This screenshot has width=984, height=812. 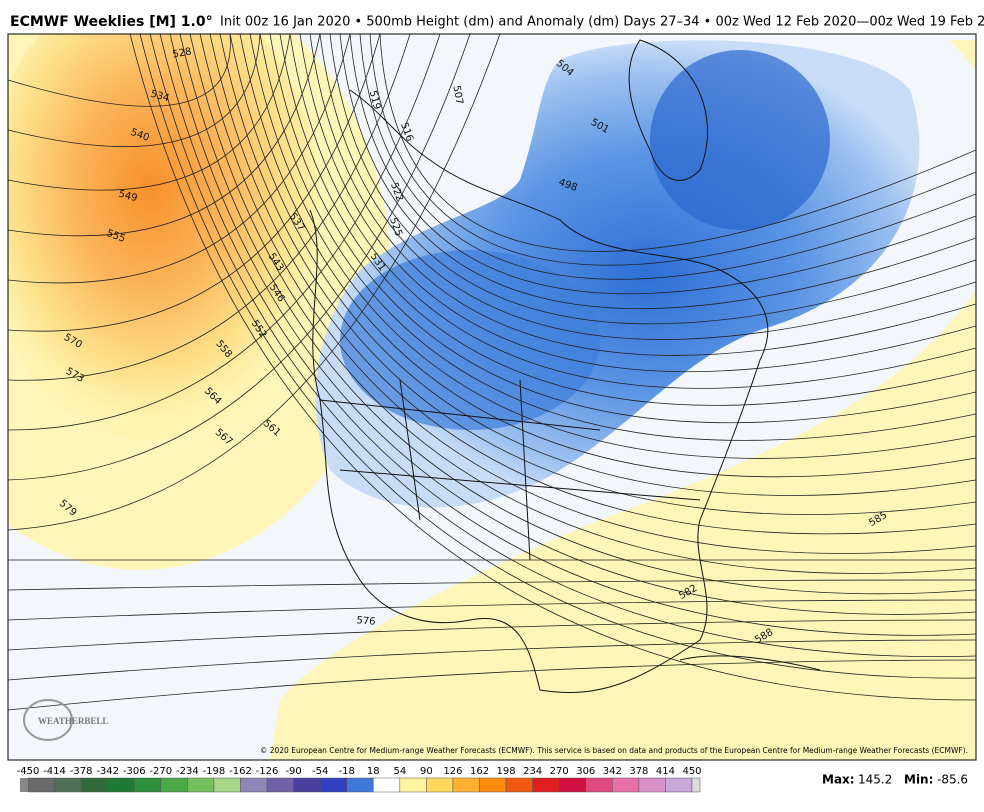 I want to click on colorbar-tick-label: 234, so click(x=532, y=771).